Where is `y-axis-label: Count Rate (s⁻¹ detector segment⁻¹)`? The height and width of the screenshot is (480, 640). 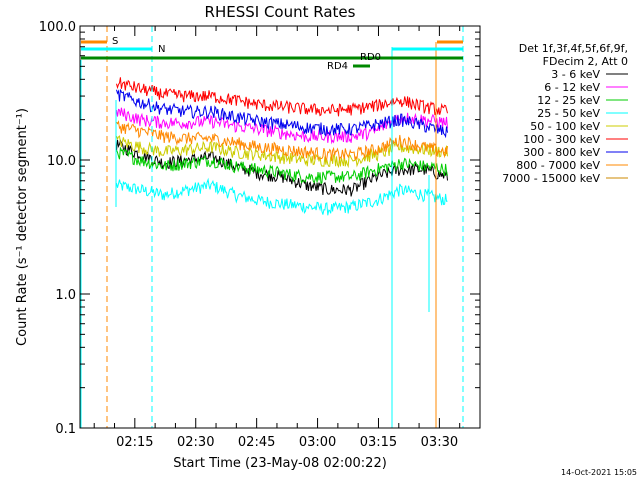
y-axis-label: Count Rate (s⁻¹ detector segment⁻¹) is located at coordinates (22, 227).